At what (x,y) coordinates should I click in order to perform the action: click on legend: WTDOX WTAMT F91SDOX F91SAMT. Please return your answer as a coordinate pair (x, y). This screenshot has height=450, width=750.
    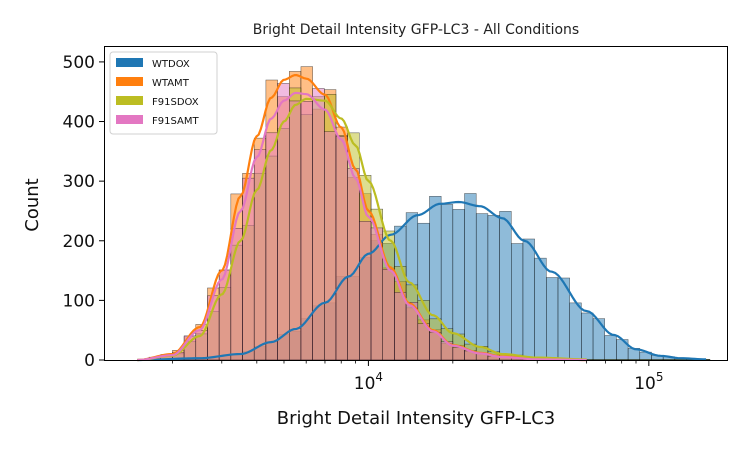
    Looking at the image, I should click on (163, 93).